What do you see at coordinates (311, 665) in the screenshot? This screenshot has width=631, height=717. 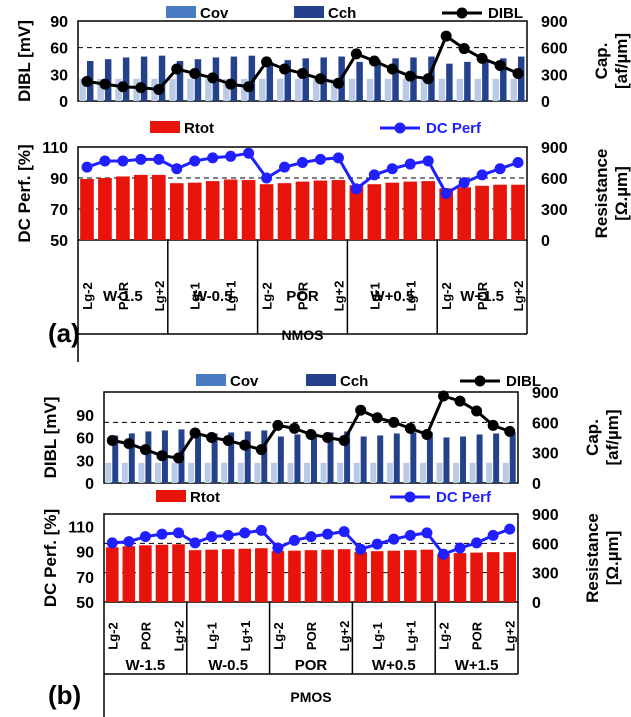 I see `b-bottom-group-label: POR` at bounding box center [311, 665].